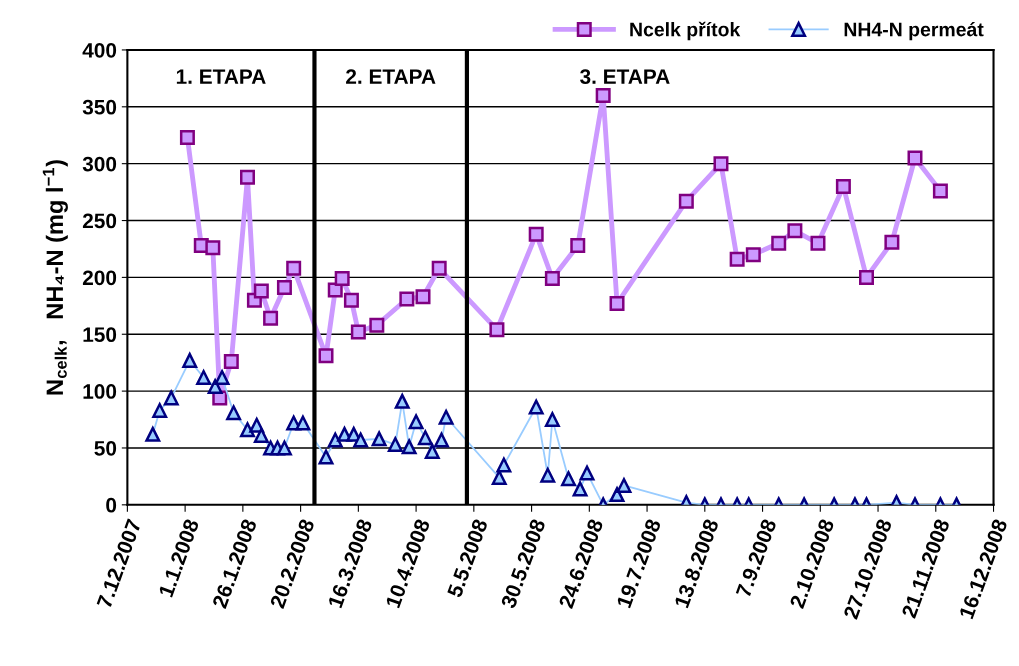 The height and width of the screenshot is (666, 1019). I want to click on y-tick-label: 350, so click(99, 107).